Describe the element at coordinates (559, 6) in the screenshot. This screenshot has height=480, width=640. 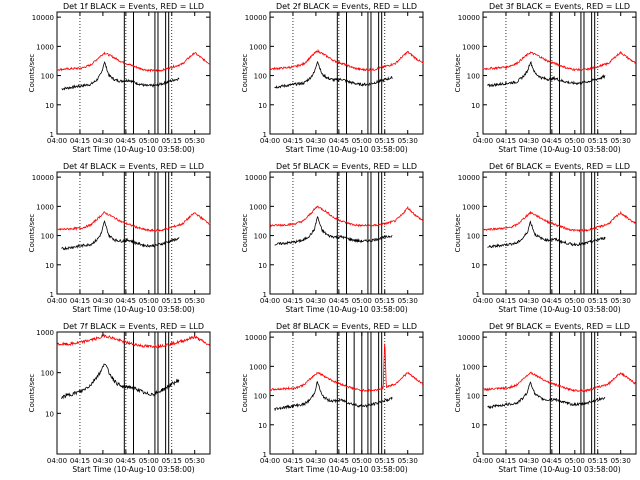
I see `panel-title: Det 3f BLACK = Events, RED = LLD` at that location.